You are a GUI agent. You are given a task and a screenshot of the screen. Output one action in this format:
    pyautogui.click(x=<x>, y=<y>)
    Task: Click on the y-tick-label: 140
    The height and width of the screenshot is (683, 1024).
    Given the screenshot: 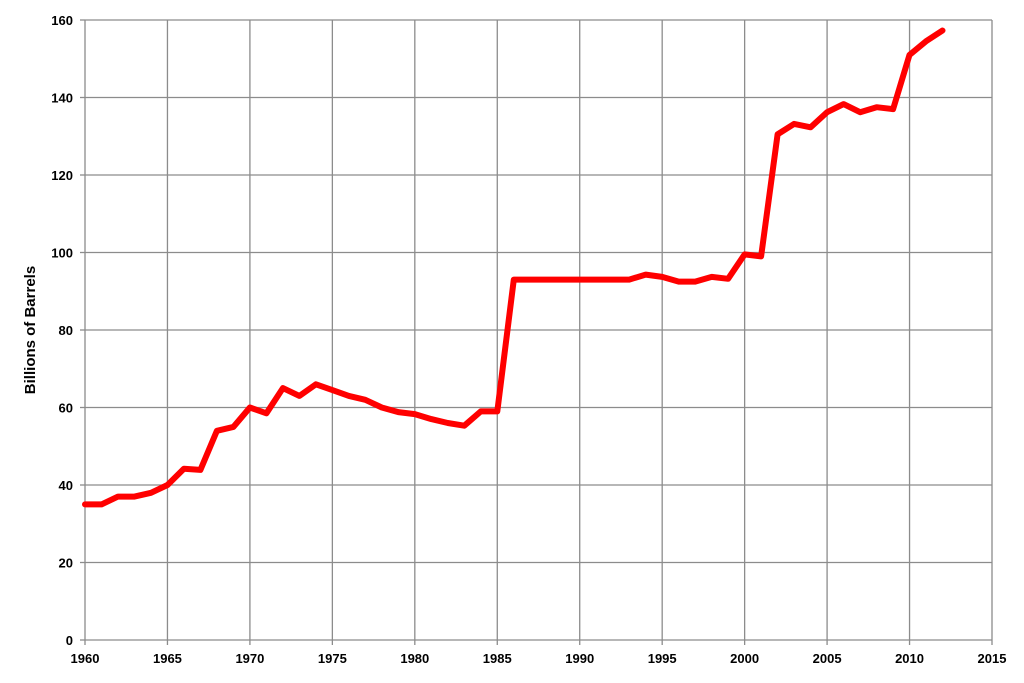 What is the action you would take?
    pyautogui.click(x=62, y=98)
    